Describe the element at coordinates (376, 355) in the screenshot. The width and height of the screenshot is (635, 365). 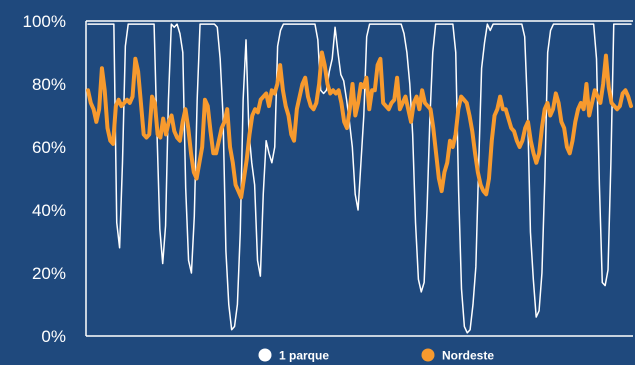
I see `legend: 1 parque Nordeste` at that location.